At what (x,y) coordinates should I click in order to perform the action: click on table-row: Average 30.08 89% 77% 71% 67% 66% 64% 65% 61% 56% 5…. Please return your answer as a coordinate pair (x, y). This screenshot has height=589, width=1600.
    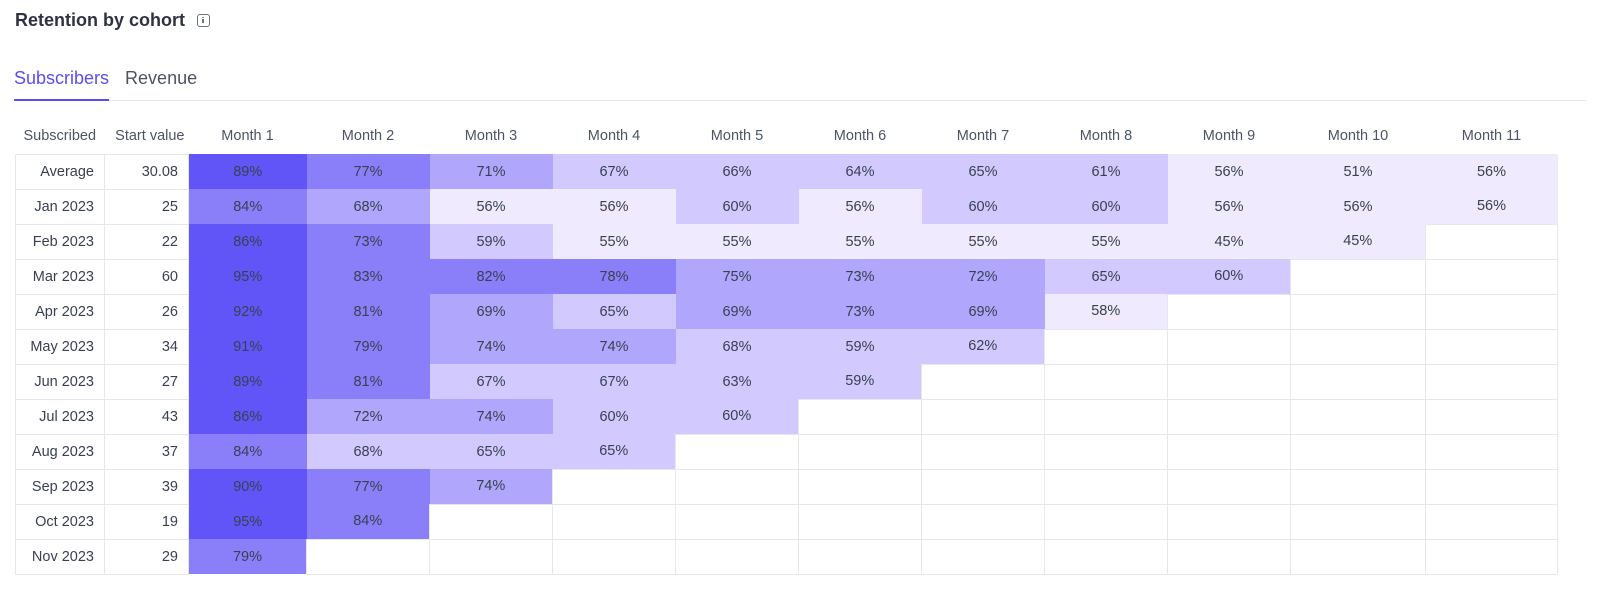
    Looking at the image, I should click on (786, 171).